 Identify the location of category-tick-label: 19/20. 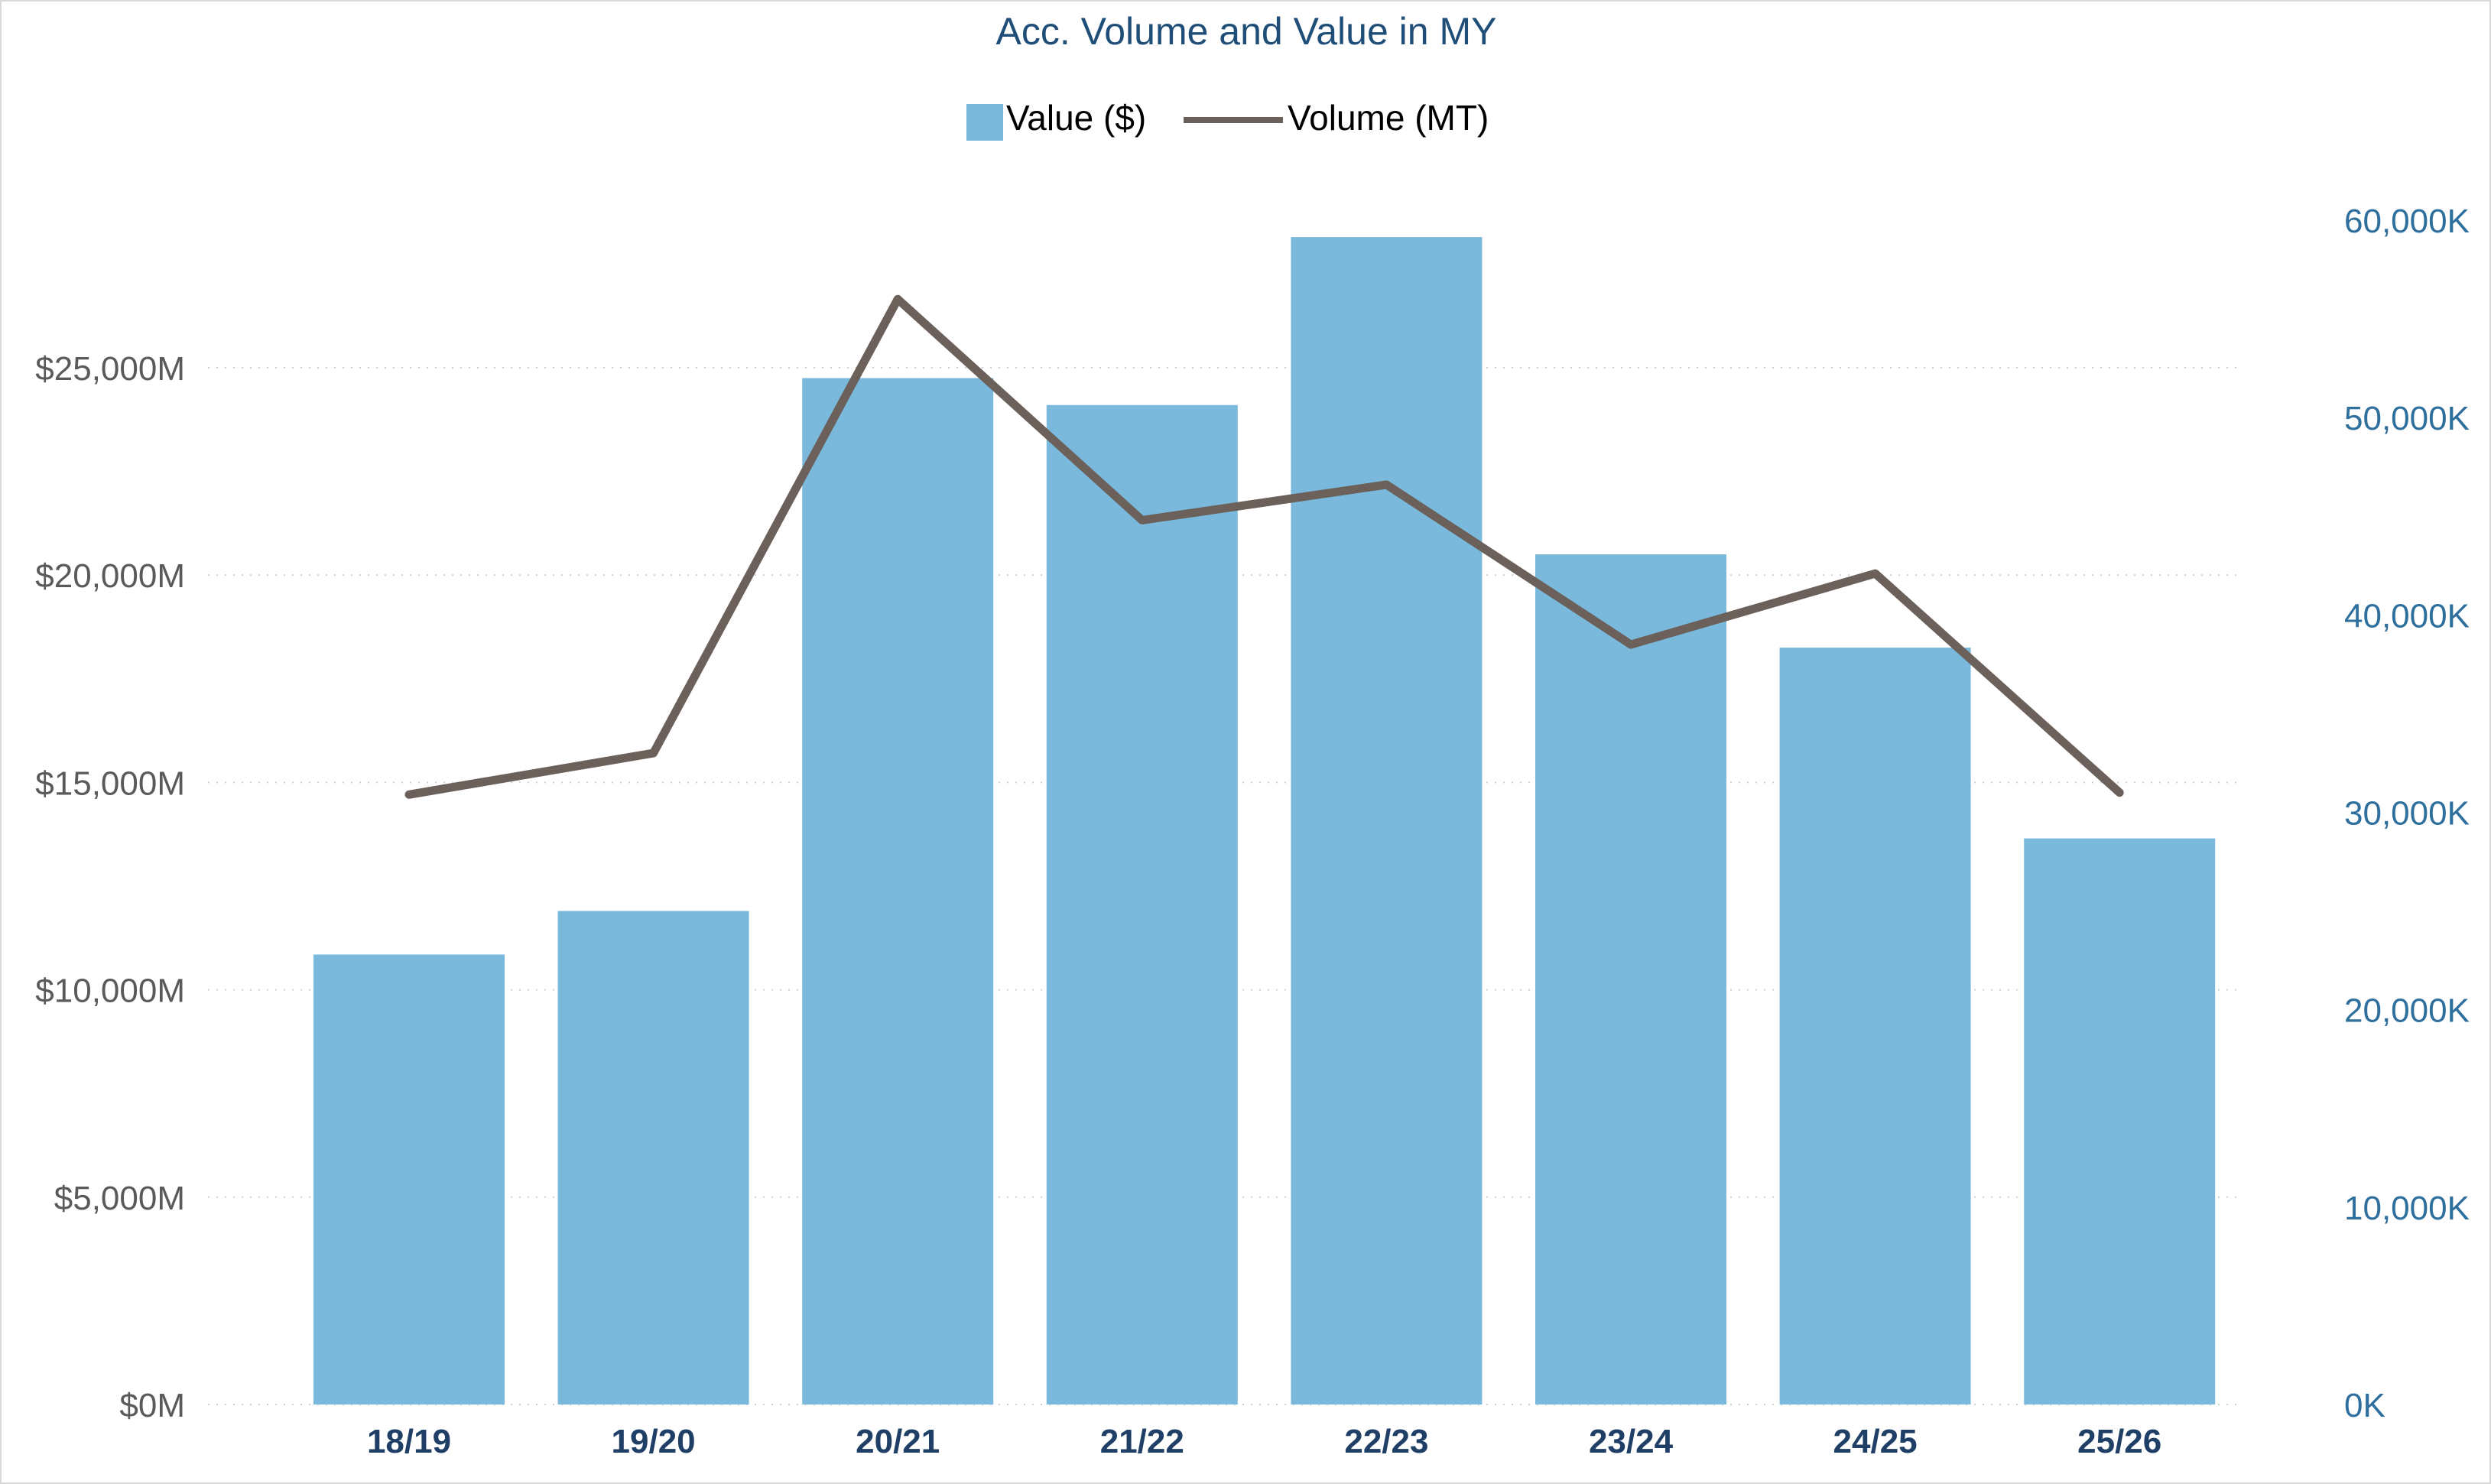
(654, 1441).